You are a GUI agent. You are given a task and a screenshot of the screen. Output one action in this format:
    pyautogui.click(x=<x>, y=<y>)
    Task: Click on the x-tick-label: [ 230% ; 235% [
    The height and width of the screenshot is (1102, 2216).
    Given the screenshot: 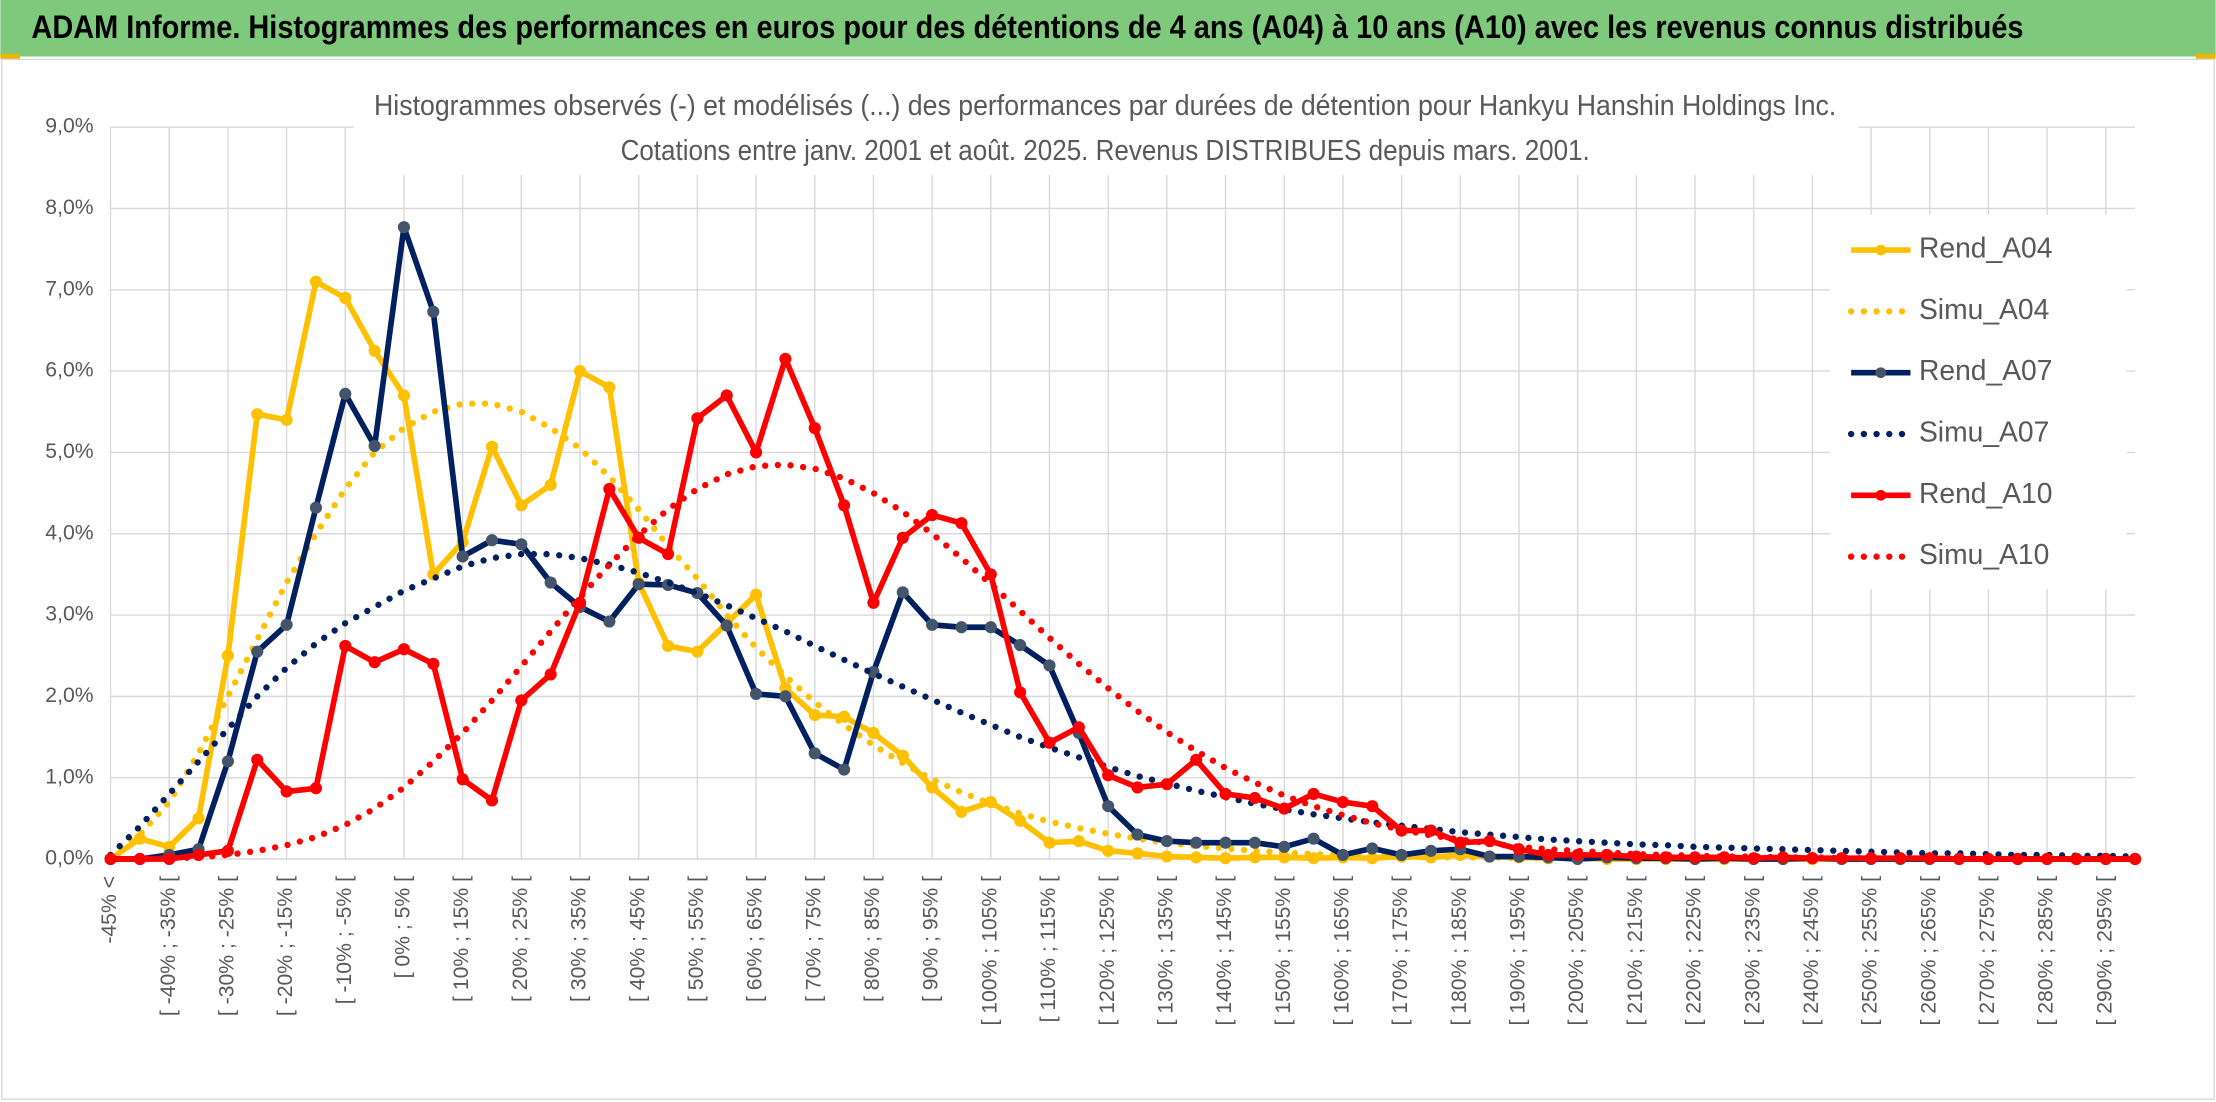 What is the action you would take?
    pyautogui.click(x=1752, y=951)
    